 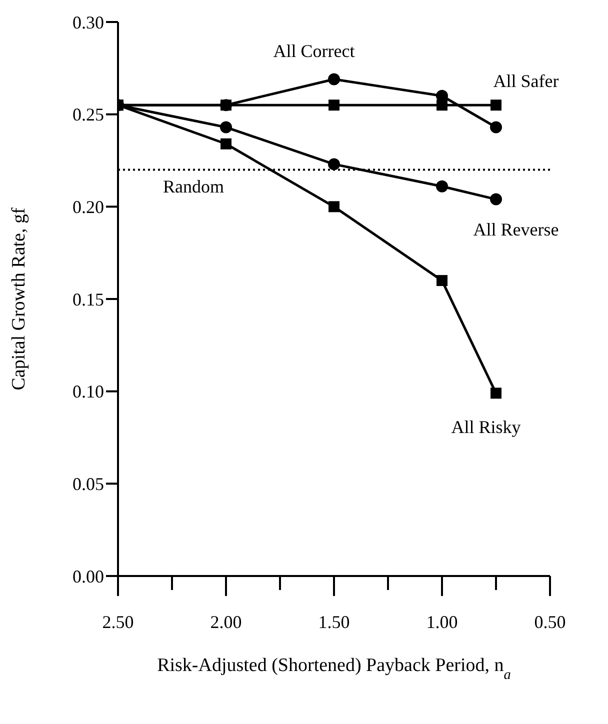 I want to click on series-label: All Safer, so click(x=526, y=81).